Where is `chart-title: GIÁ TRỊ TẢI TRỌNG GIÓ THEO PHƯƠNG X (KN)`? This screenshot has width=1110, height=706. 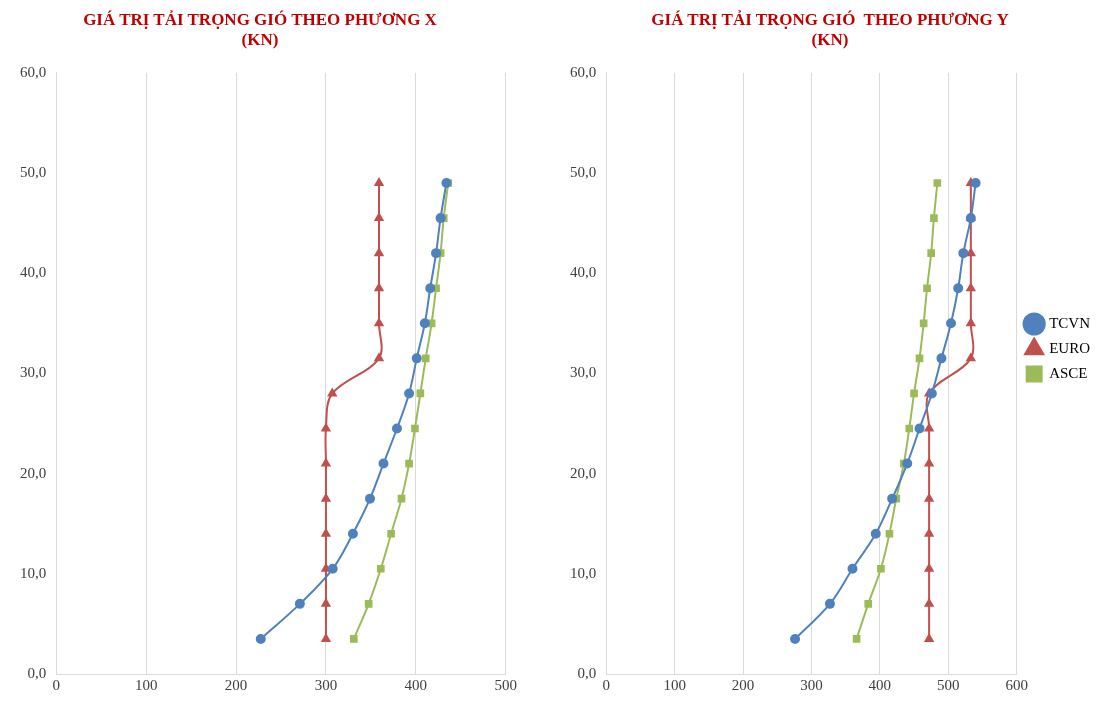 chart-title: GIÁ TRỊ TẢI TRỌNG GIÓ THEO PHƯƠNG X (KN) is located at coordinates (260, 29).